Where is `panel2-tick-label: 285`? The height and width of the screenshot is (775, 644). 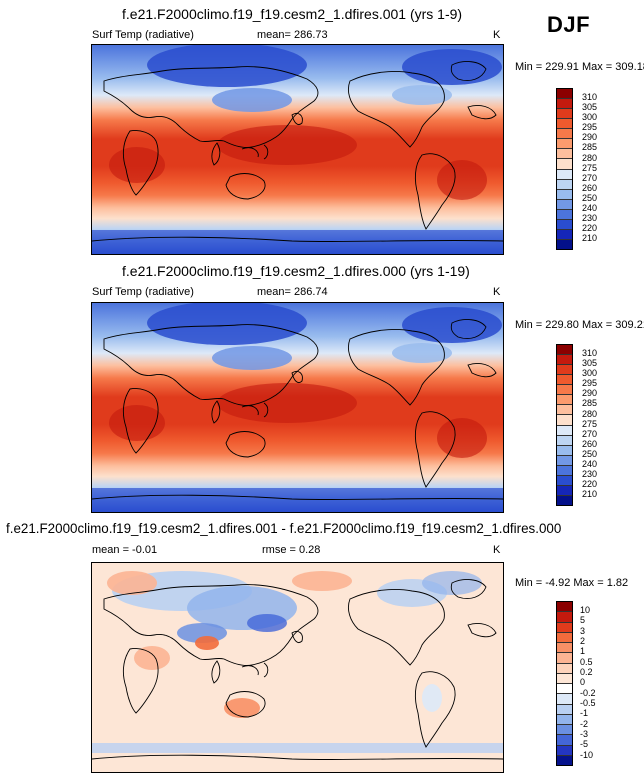 panel2-tick-label: 285 is located at coordinates (590, 403).